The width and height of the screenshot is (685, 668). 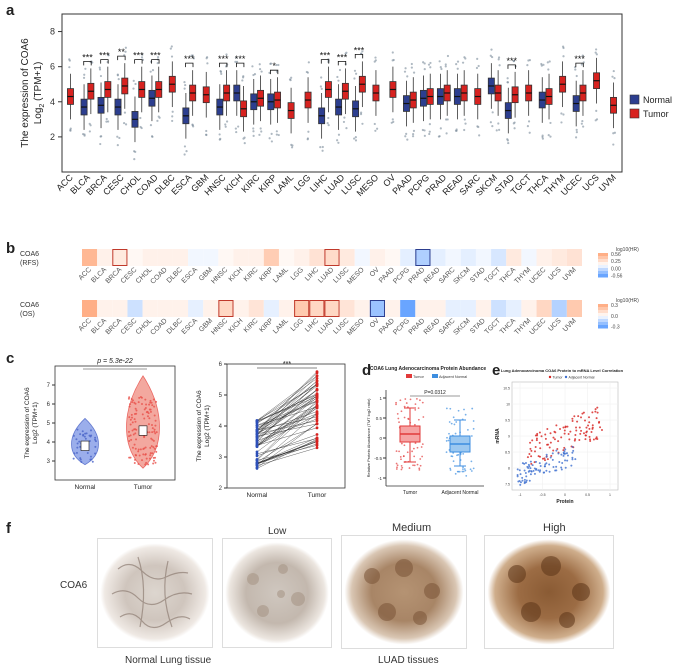 I want to click on panel-a-tumor-skcm-outlier, so click(x=498, y=59).